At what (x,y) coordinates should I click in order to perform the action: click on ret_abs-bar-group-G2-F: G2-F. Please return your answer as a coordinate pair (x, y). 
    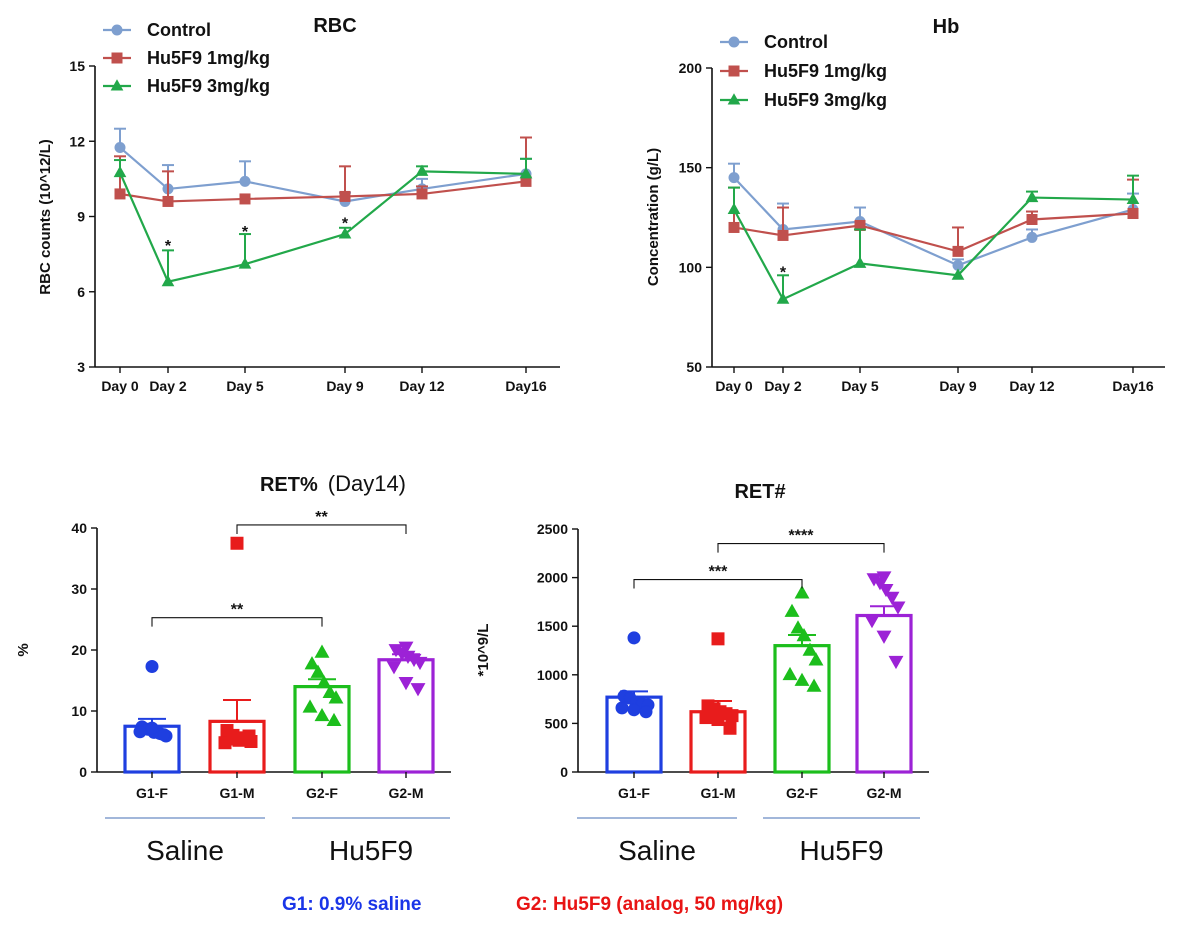
    Looking at the image, I should click on (802, 693).